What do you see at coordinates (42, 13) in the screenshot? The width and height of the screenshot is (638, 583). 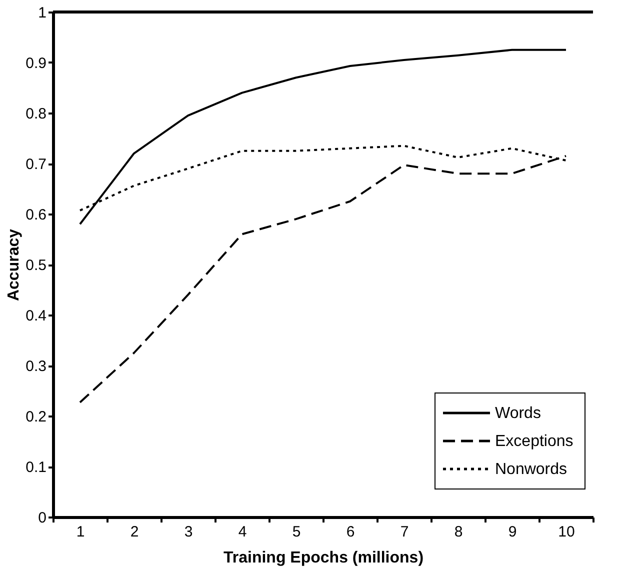 I see `y-tick-label: 1` at bounding box center [42, 13].